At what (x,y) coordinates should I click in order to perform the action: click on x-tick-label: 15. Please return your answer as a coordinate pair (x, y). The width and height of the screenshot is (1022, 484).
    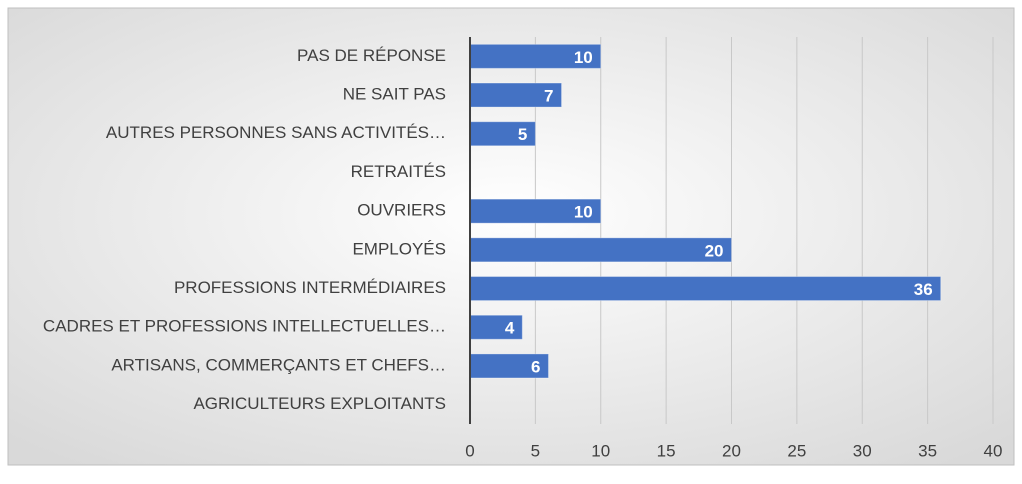
    Looking at the image, I should click on (666, 450).